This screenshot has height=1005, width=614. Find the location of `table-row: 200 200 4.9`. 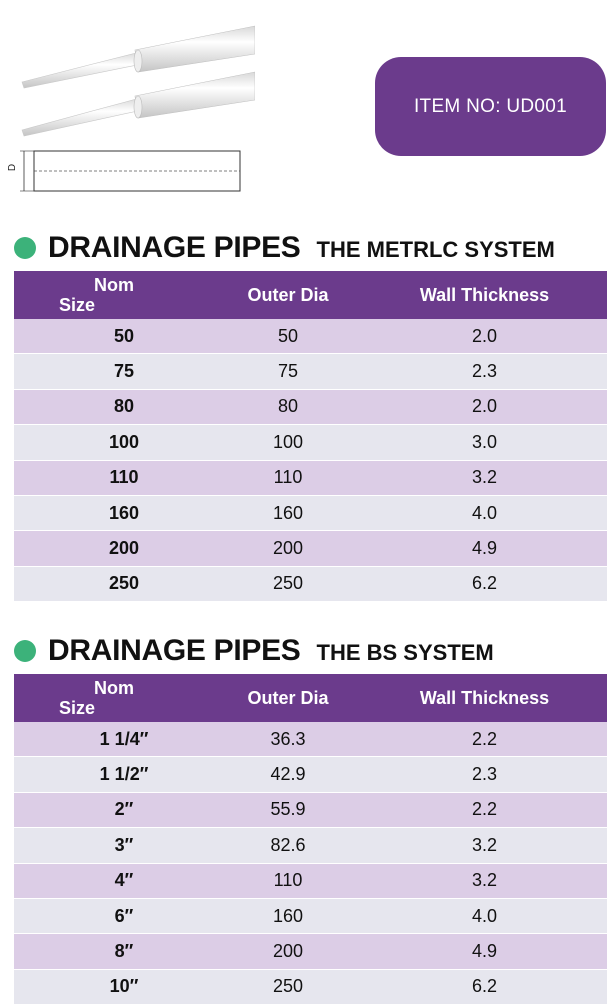

table-row: 200 200 4.9 is located at coordinates (310, 548).